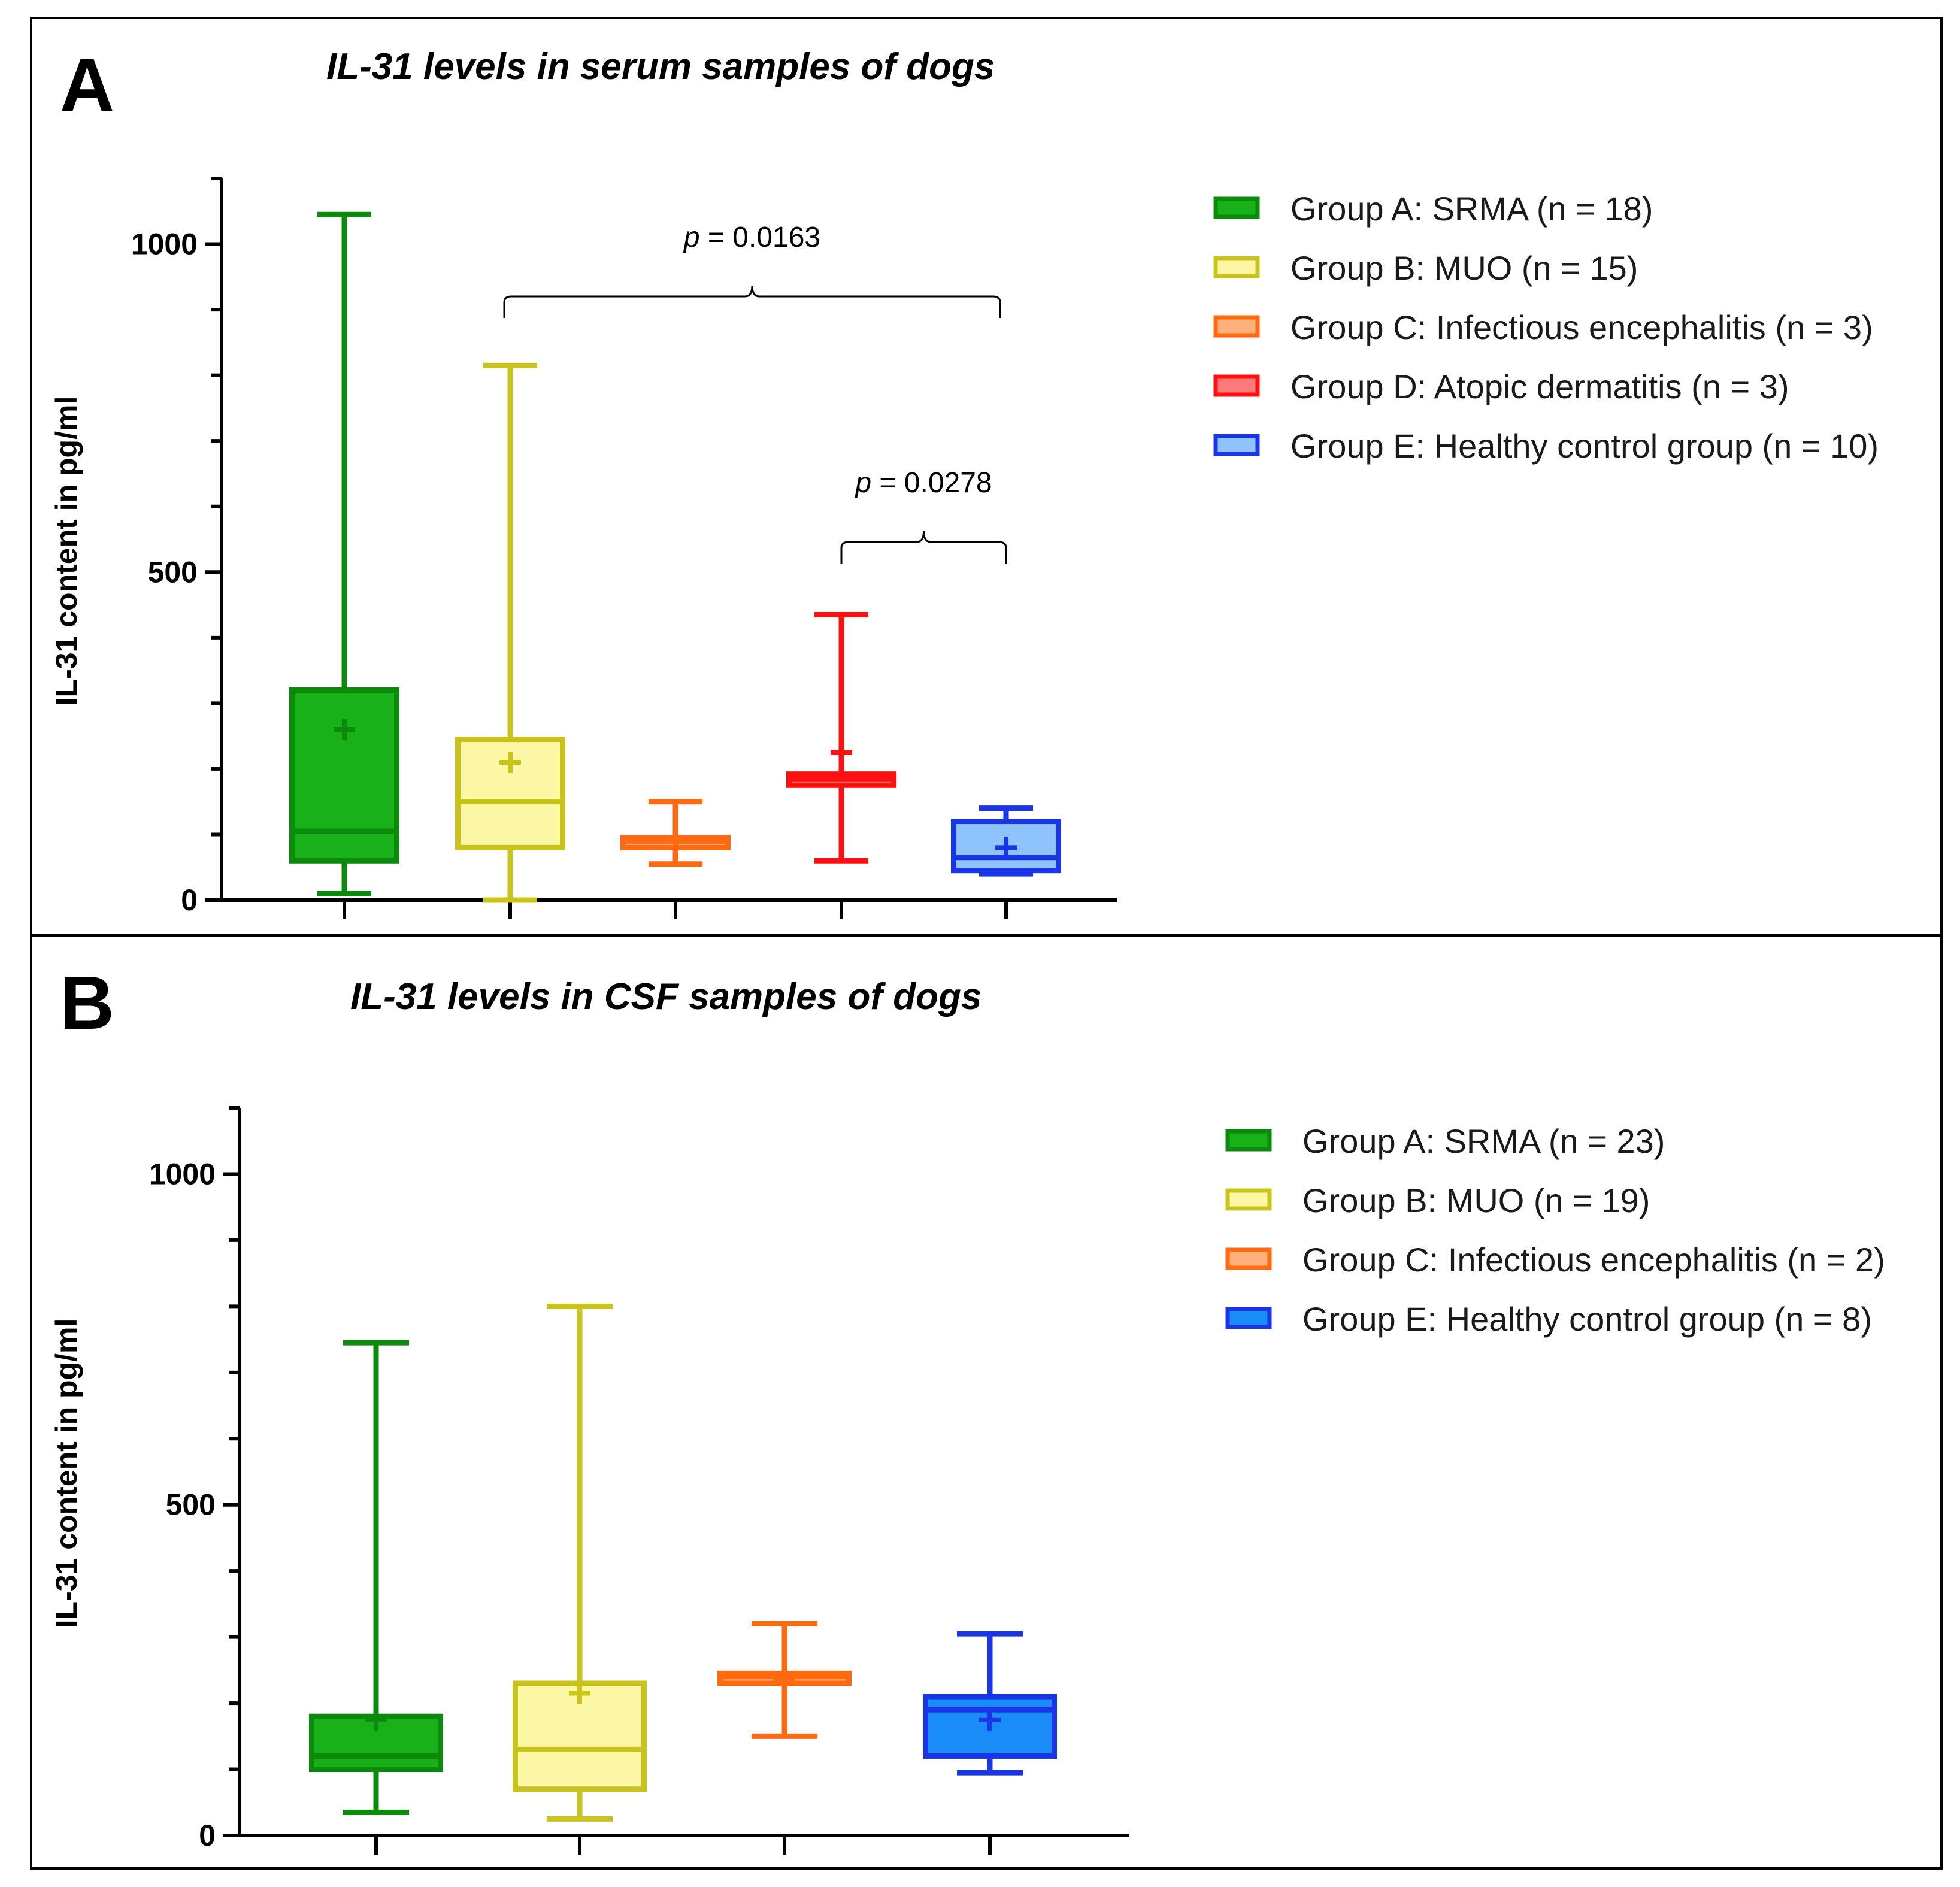  Describe the element at coordinates (1476, 1200) in the screenshot. I see `legend-label: Group B: MUO (n = 19)` at that location.